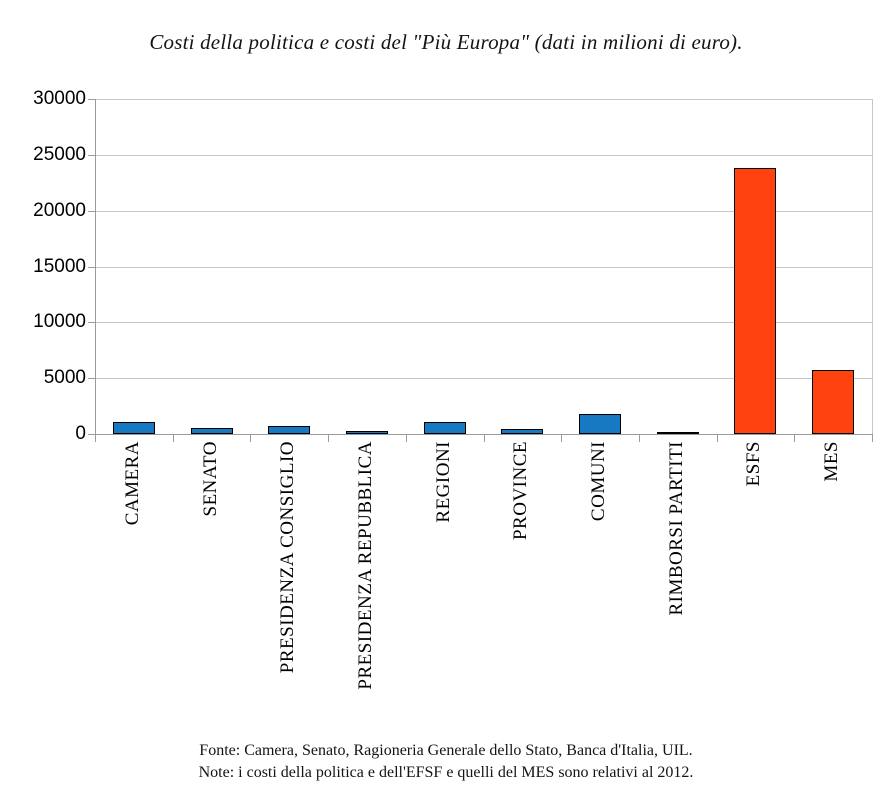 This screenshot has height=803, width=892. I want to click on bar-presidenza-consiglio, so click(289, 430).